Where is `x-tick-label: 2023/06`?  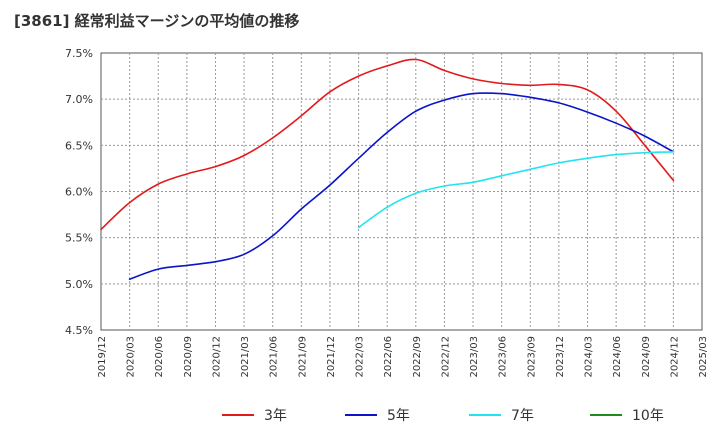 x-tick-label: 2023/06 is located at coordinates (503, 357).